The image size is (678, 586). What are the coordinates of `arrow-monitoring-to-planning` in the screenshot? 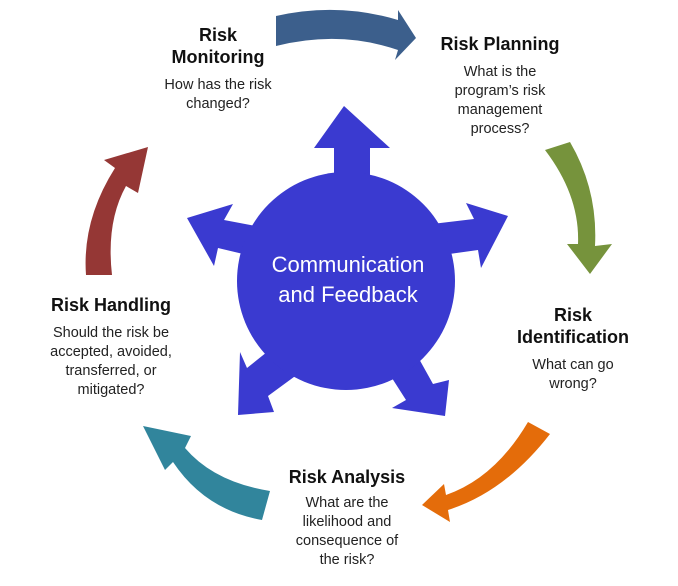 It's located at (346, 34).